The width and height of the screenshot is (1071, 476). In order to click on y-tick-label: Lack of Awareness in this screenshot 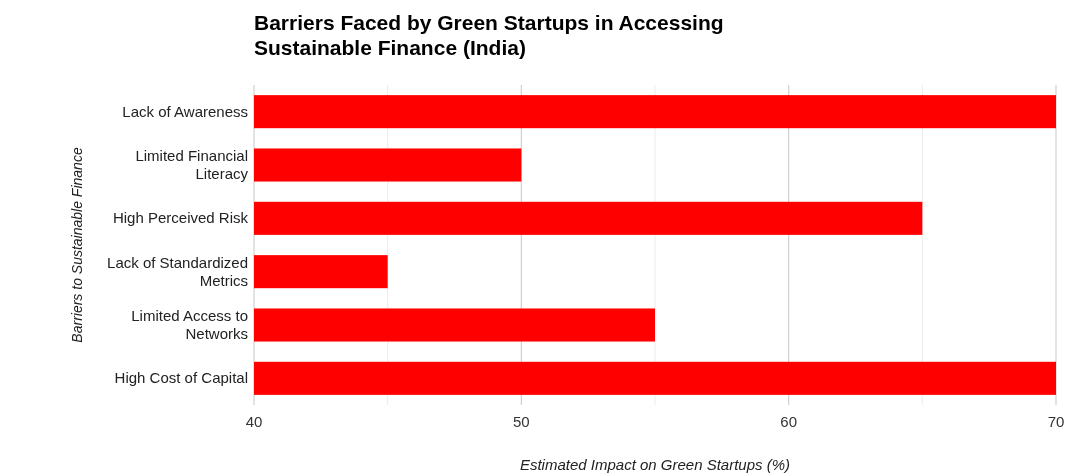, I will do `click(185, 111)`.